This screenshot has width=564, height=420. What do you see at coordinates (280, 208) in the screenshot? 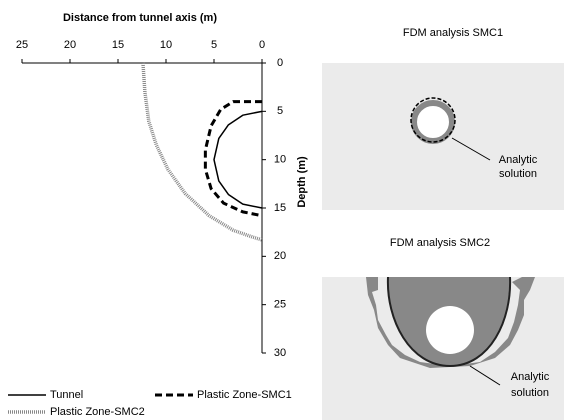
I see `y-tick-label: 15` at bounding box center [280, 208].